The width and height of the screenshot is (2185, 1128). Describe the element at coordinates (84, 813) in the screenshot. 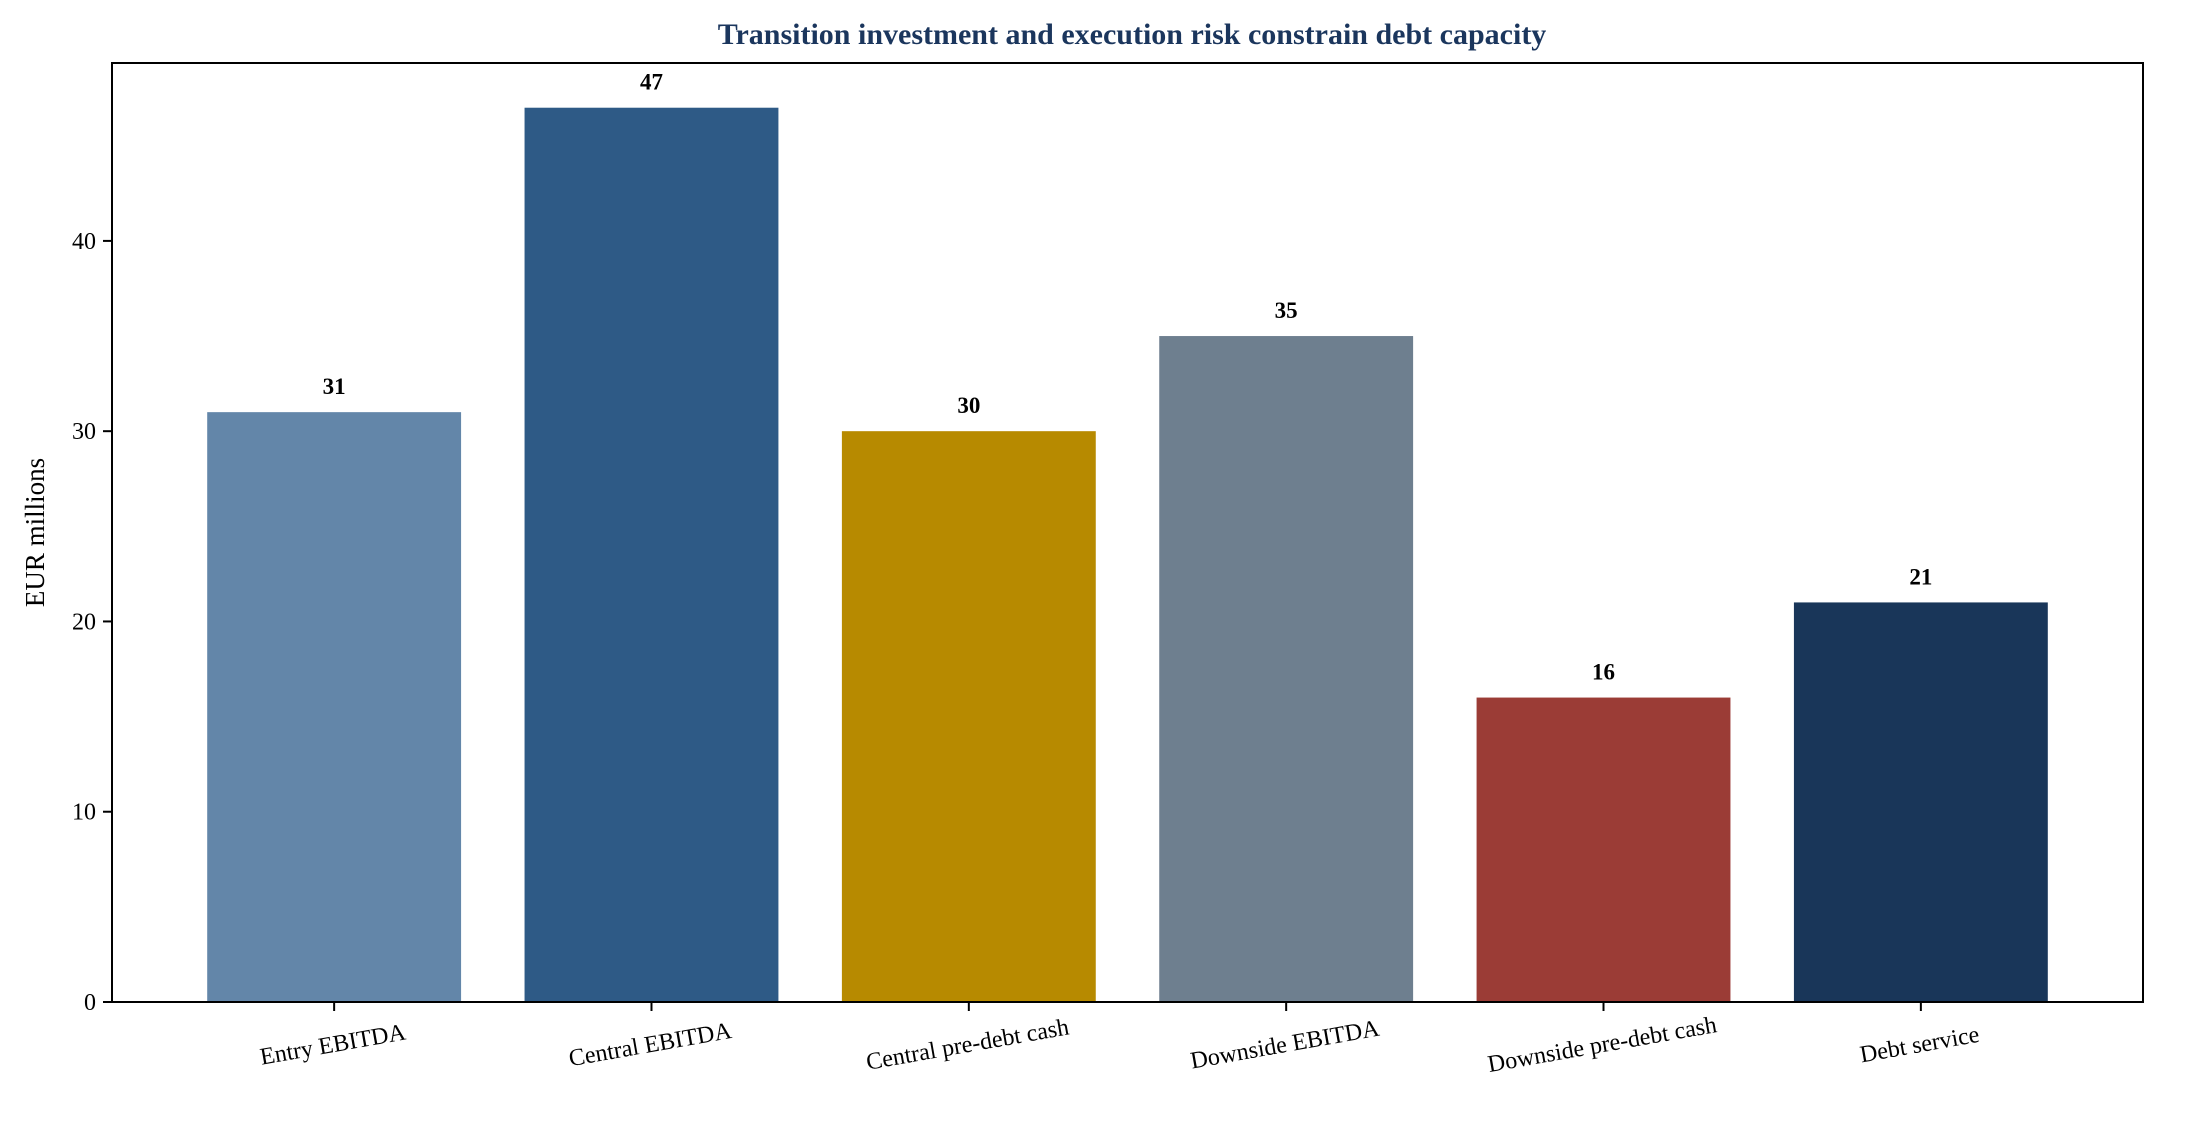

I see `y-tick-label: 10` at that location.